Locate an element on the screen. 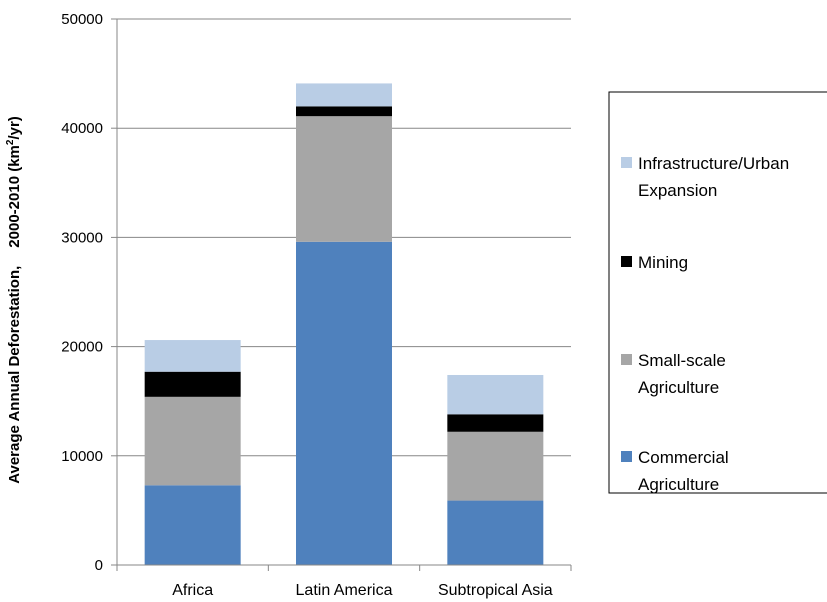 This screenshot has width=827, height=602. y-tick-label: 30000 is located at coordinates (82, 237).